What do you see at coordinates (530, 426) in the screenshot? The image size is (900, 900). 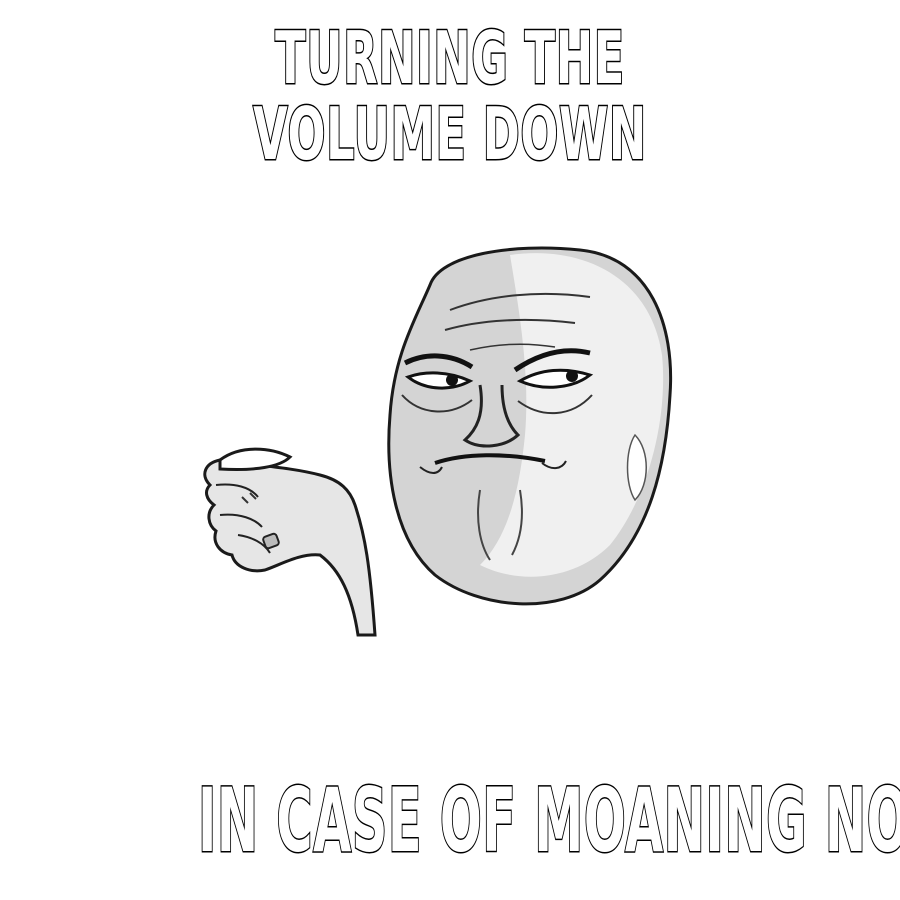 I see `rage-face-head` at bounding box center [530, 426].